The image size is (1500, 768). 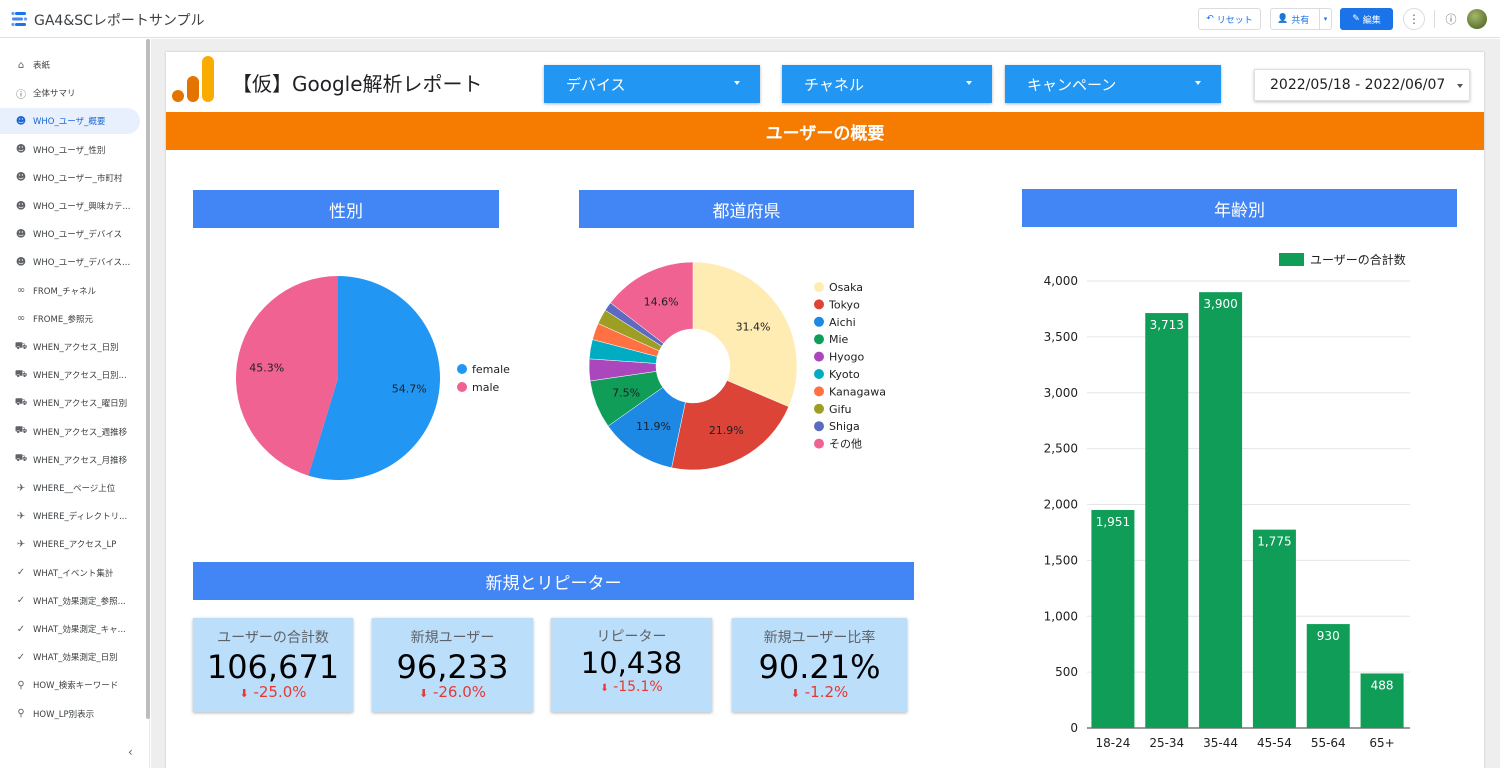 I want to click on edit-label: 編集, so click(x=1371, y=20).